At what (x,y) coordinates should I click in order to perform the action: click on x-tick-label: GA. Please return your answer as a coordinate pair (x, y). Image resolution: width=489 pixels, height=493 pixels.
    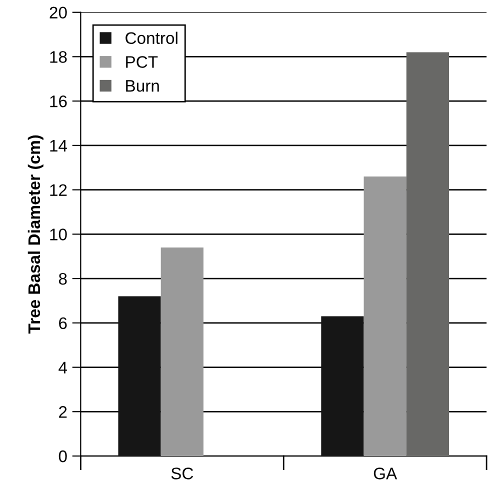
    Looking at the image, I should click on (386, 474).